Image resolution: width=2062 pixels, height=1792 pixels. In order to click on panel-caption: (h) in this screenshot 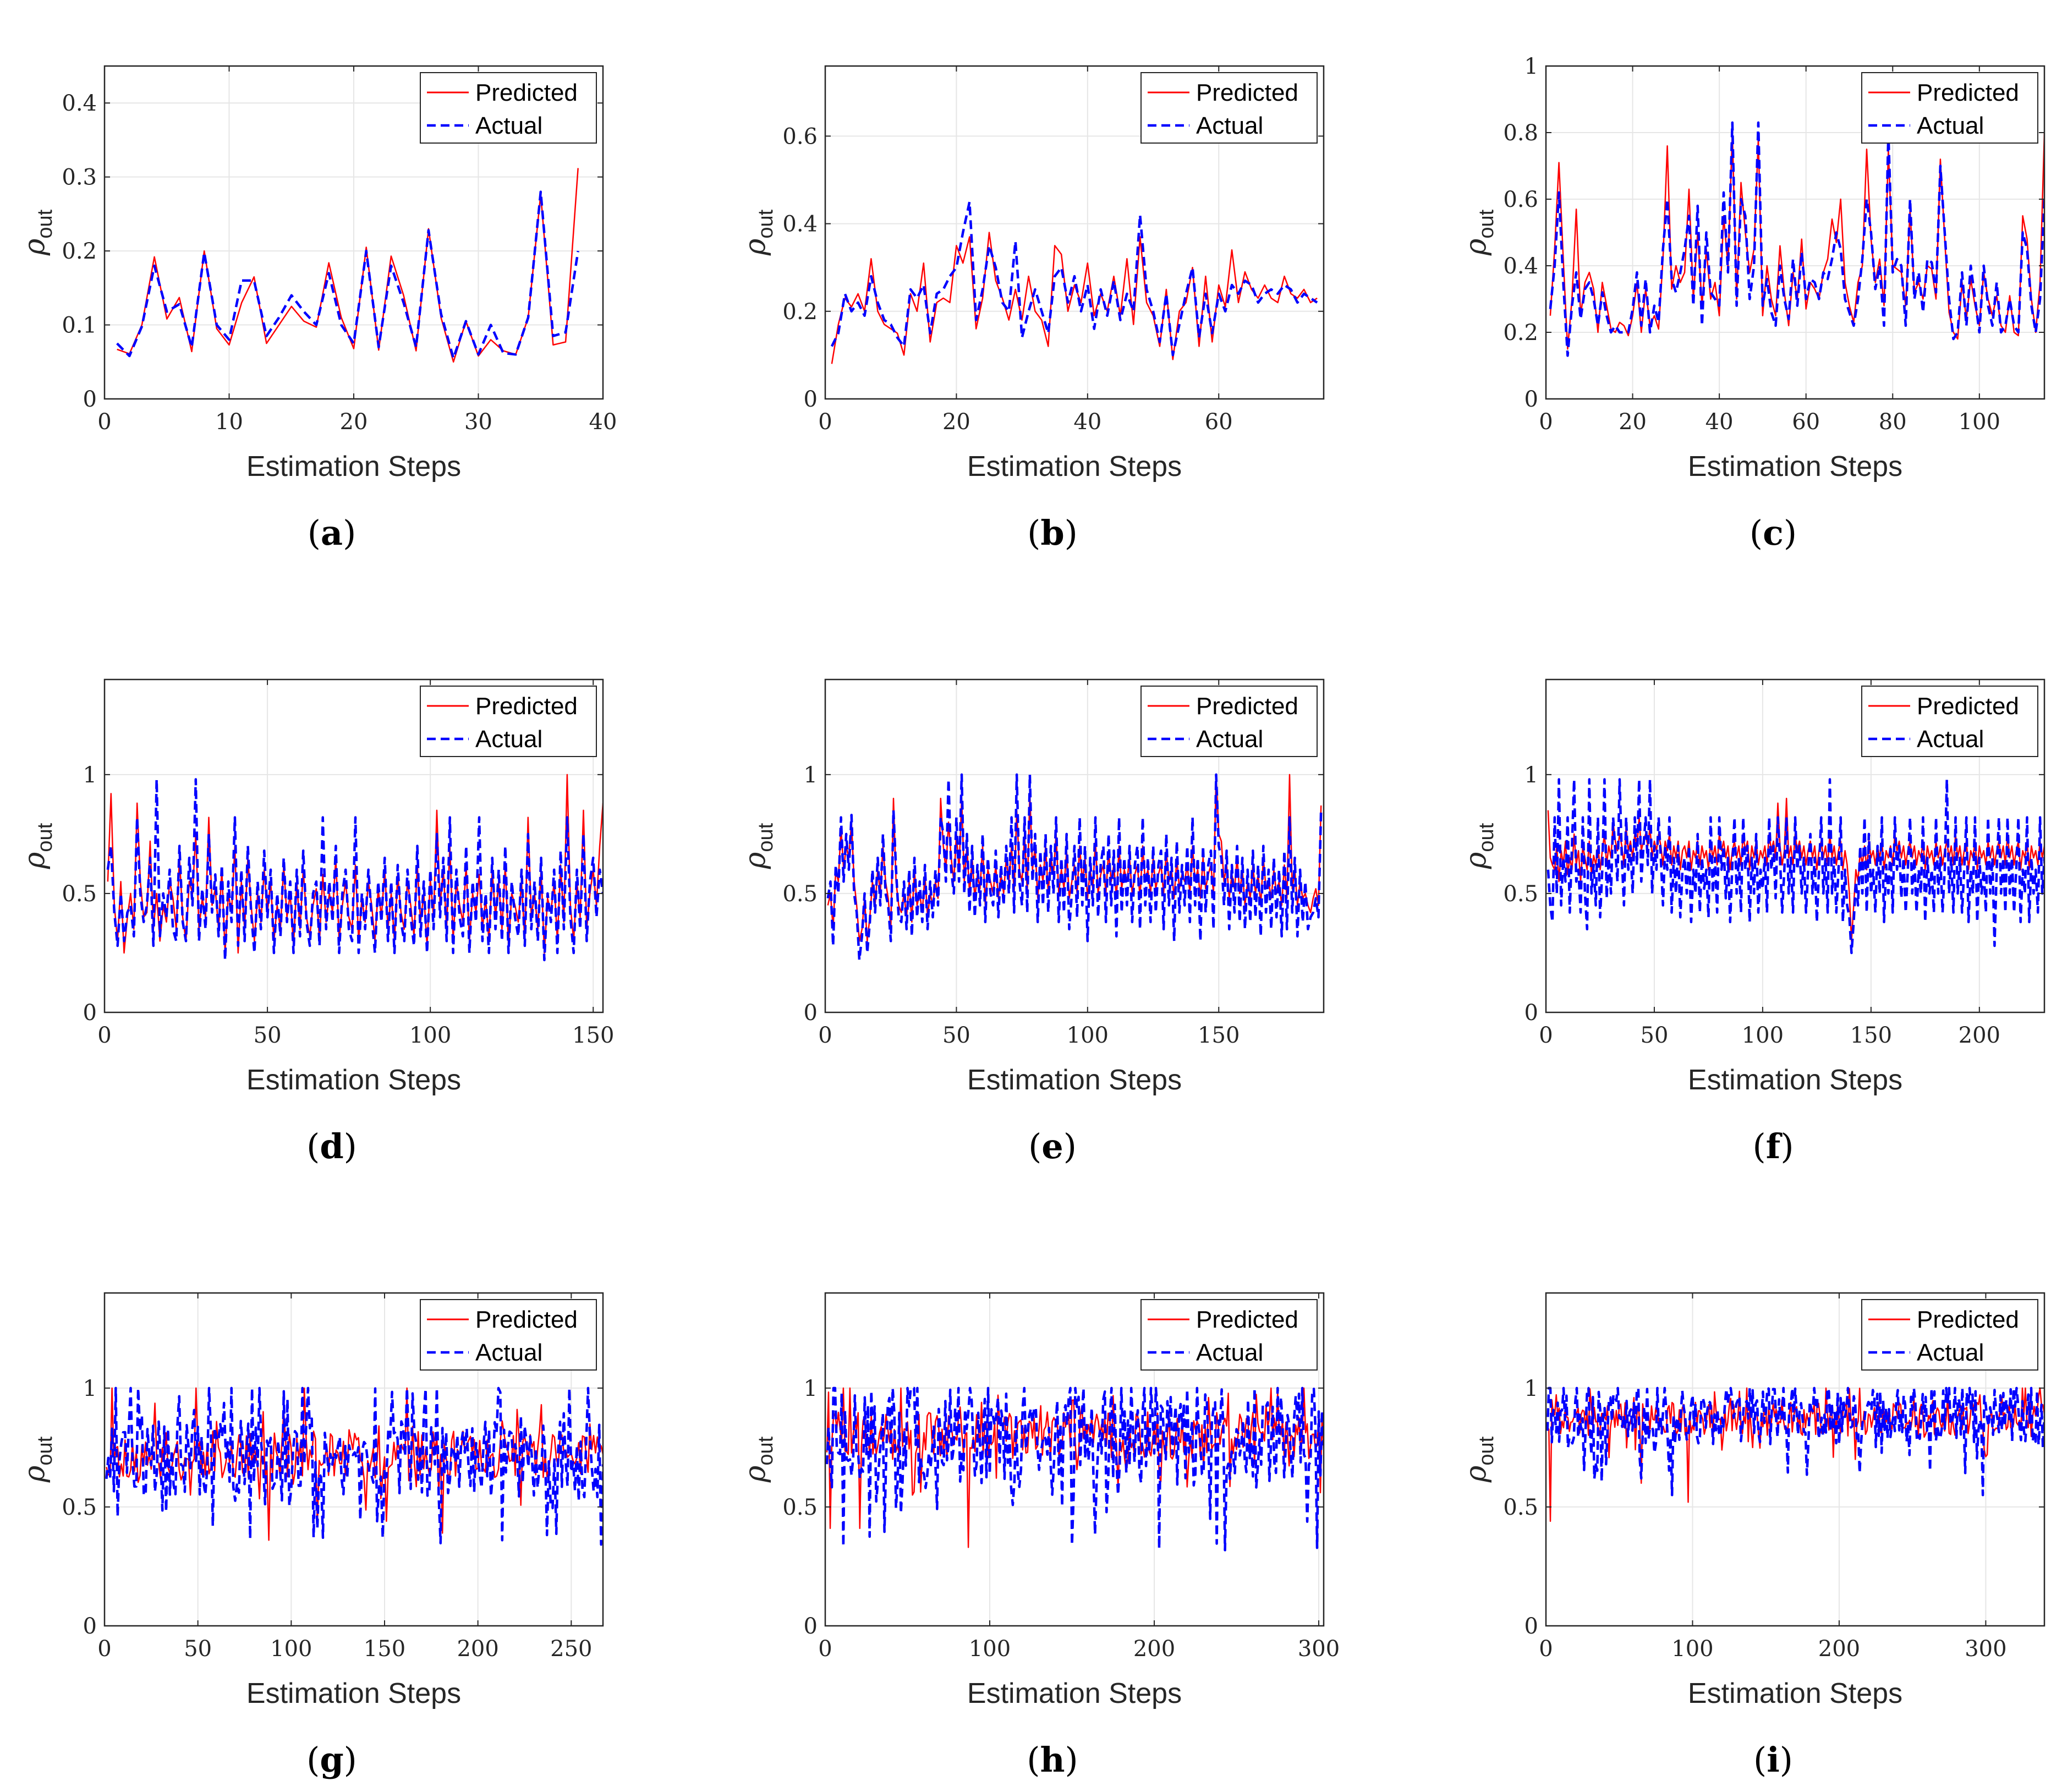, I will do `click(1052, 1760)`.